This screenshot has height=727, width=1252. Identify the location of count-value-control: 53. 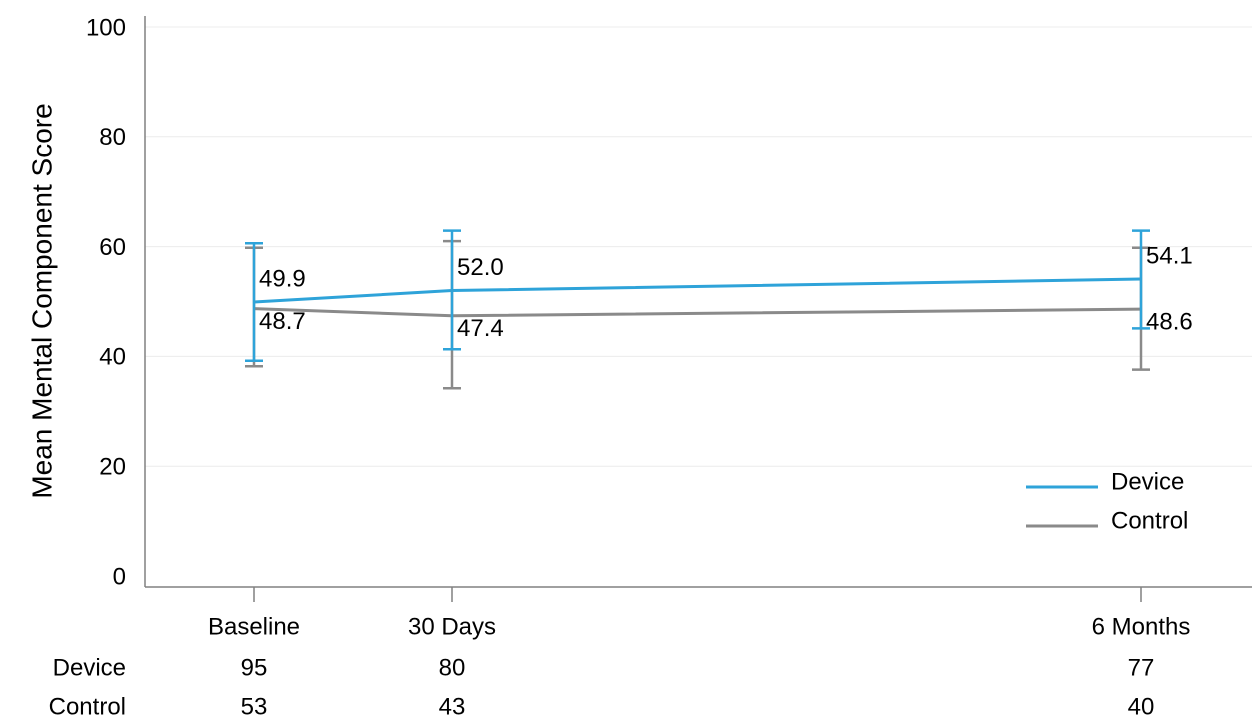
(254, 706).